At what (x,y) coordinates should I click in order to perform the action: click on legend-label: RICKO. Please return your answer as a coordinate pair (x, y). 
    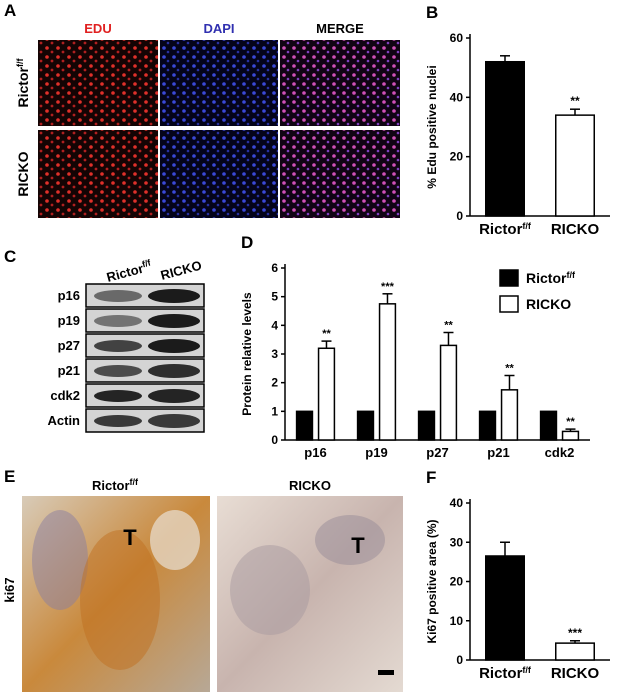
    Looking at the image, I should click on (548, 304).